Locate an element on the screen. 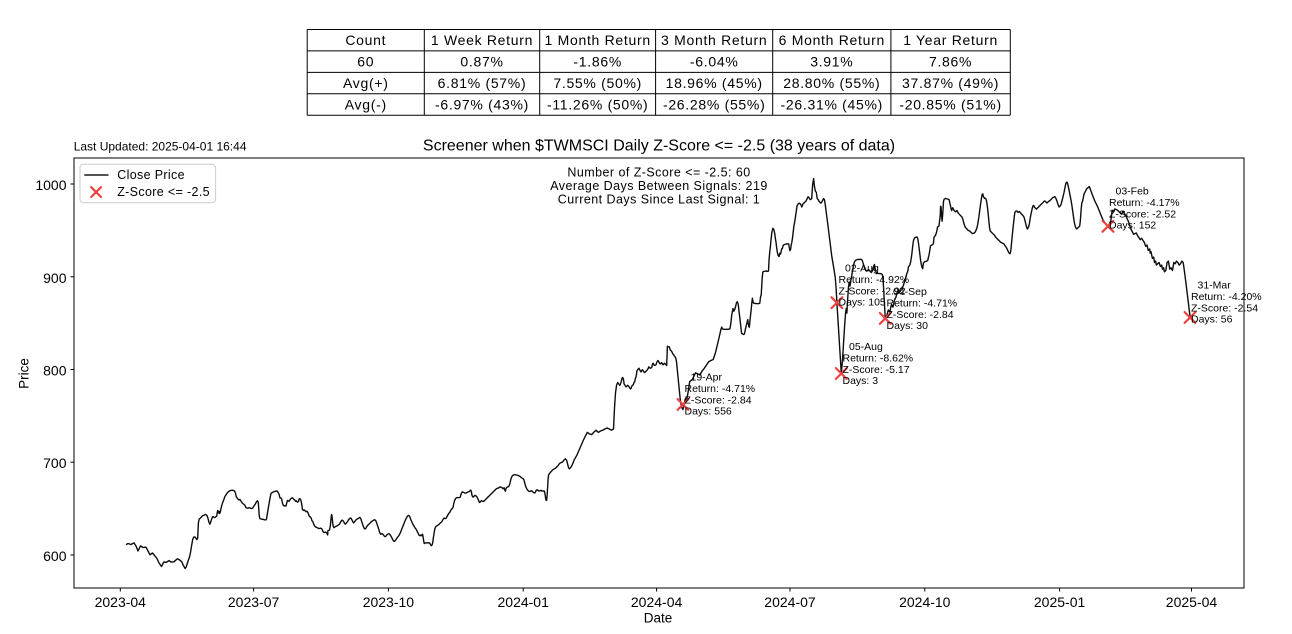 Image resolution: width=1292 pixels, height=634 pixels. svg-text: Days: 56 is located at coordinates (1212, 320).